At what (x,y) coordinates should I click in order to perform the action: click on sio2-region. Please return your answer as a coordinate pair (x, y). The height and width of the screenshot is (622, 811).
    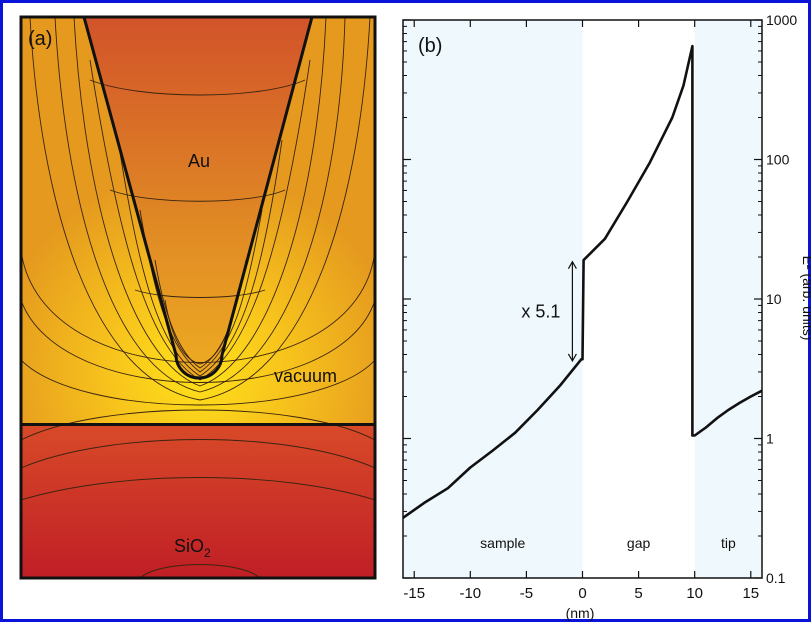
    Looking at the image, I should click on (198, 501).